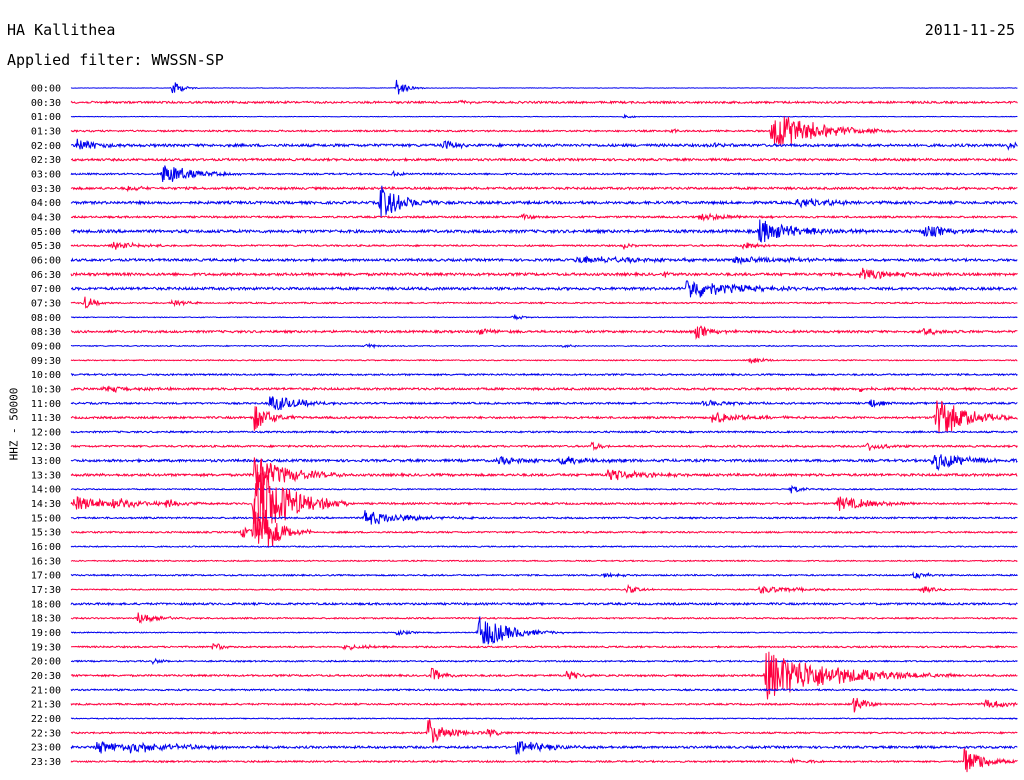  What do you see at coordinates (46, 518) in the screenshot?
I see `row-label: 15:00` at bounding box center [46, 518].